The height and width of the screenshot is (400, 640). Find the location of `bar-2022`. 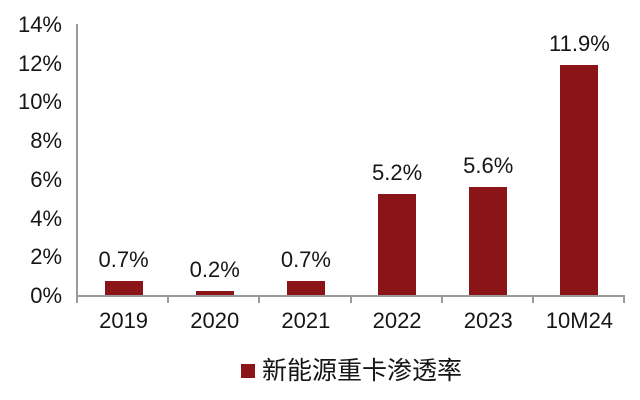

bar-2022 is located at coordinates (397, 244).